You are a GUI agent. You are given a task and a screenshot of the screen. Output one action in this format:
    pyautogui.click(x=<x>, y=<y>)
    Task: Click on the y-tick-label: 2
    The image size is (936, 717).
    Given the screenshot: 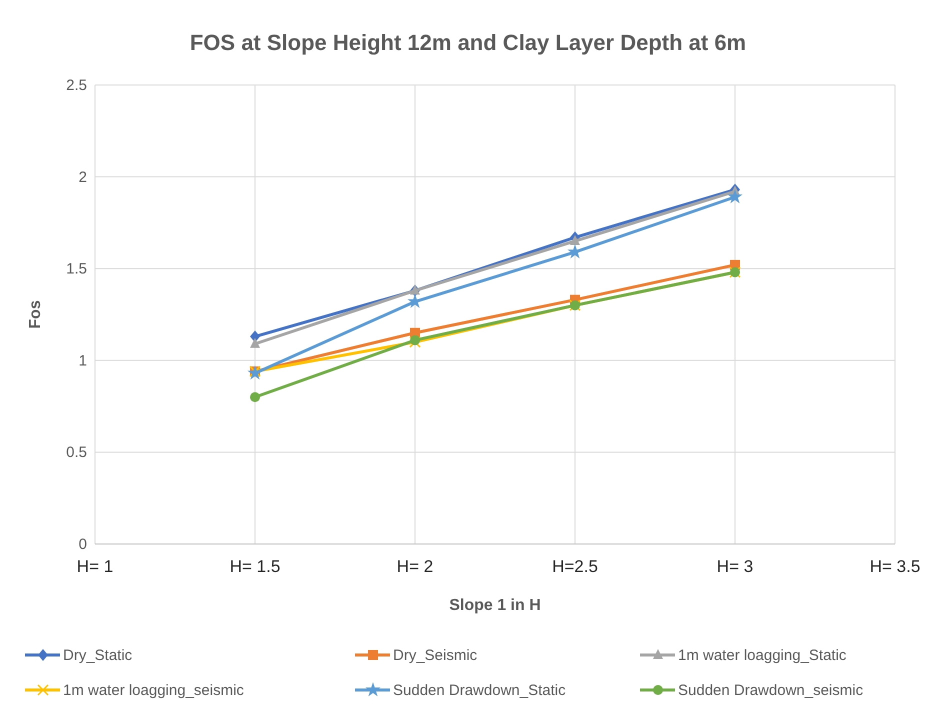 What is the action you would take?
    pyautogui.click(x=82, y=177)
    